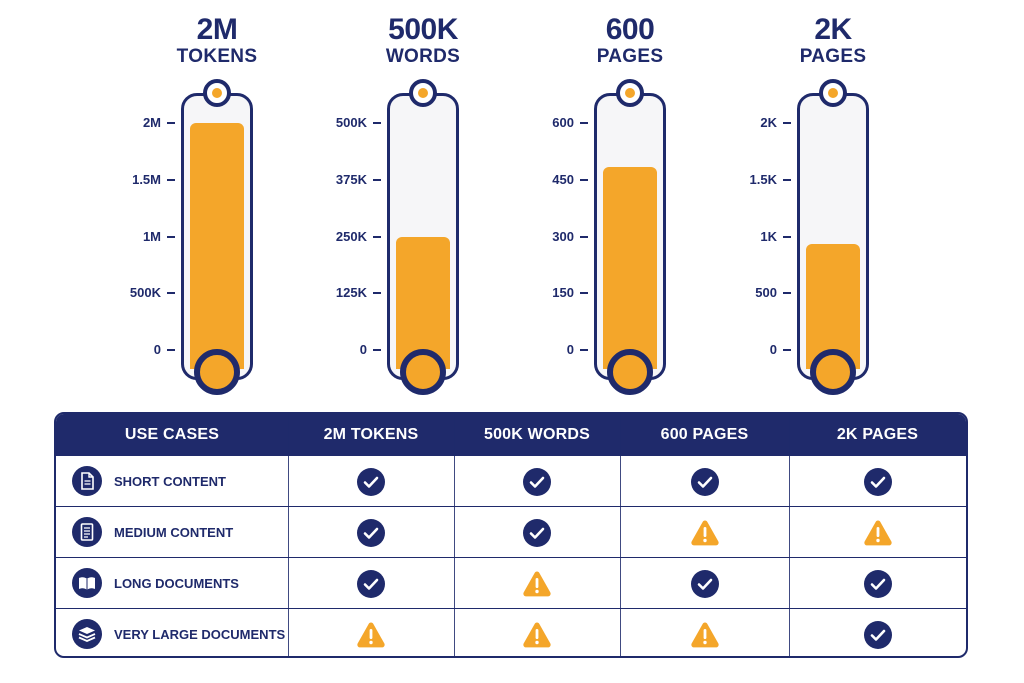 The image size is (1024, 683). Describe the element at coordinates (351, 293) in the screenshot. I see `tick-label: 125K` at that location.